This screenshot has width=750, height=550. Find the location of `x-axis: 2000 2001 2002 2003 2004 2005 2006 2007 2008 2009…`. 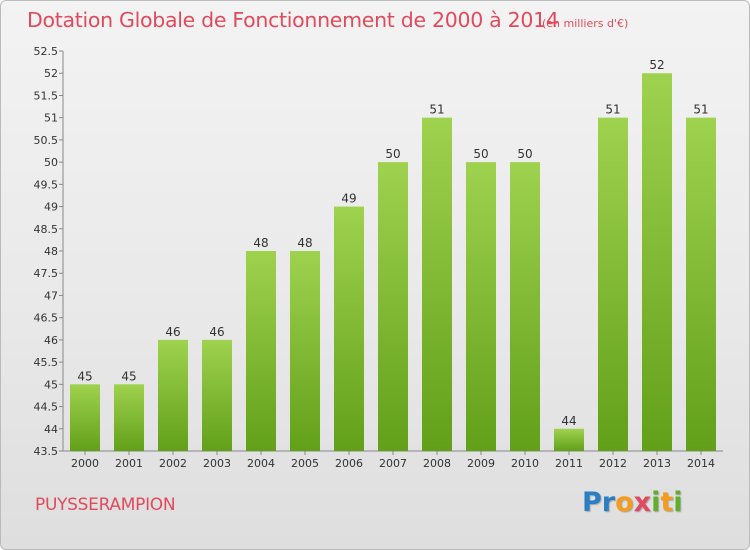

x-axis: 2000 2001 2002 2003 2004 2005 2006 2007 2008 2009… is located at coordinates (393, 460).